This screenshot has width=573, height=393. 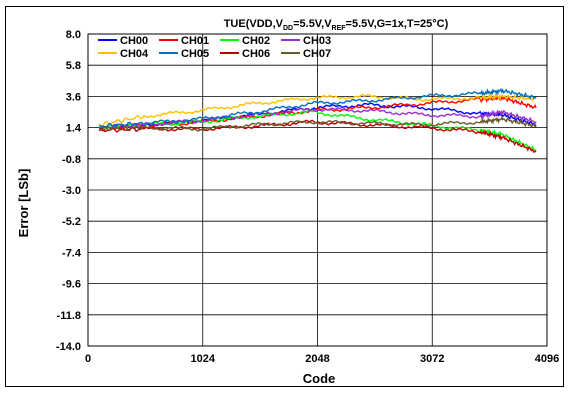 What do you see at coordinates (312, 24) in the screenshot?
I see `title-mid: =5.5V,V` at bounding box center [312, 24].